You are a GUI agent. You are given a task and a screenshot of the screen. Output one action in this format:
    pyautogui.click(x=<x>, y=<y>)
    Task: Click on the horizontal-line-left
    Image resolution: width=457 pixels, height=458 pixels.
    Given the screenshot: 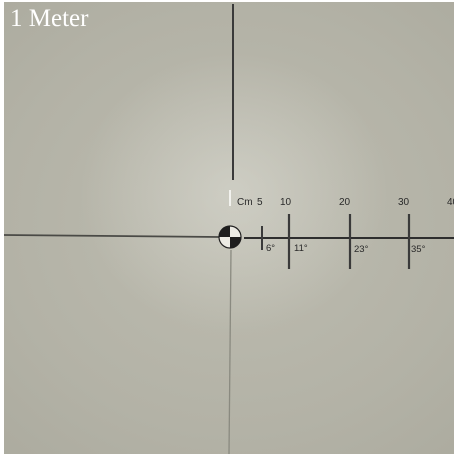 What is the action you would take?
    pyautogui.click(x=112, y=236)
    